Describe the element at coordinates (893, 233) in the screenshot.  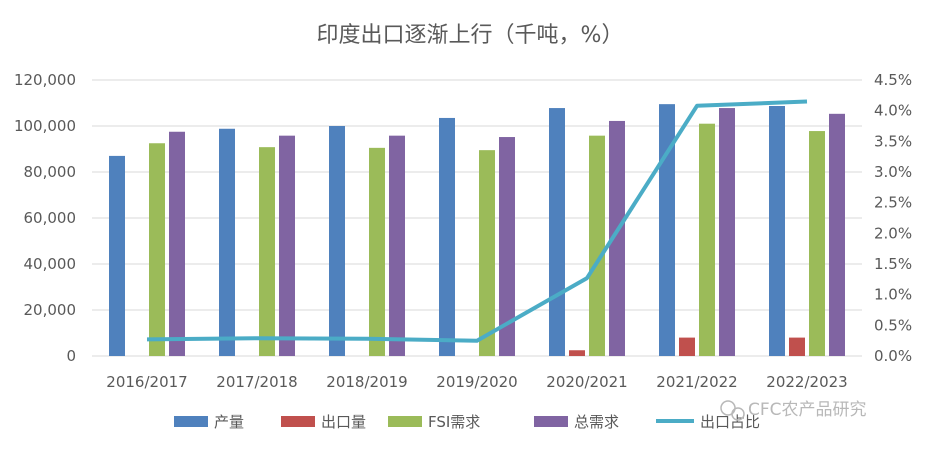
I see `right-tick-label: 2.0%` at that location.